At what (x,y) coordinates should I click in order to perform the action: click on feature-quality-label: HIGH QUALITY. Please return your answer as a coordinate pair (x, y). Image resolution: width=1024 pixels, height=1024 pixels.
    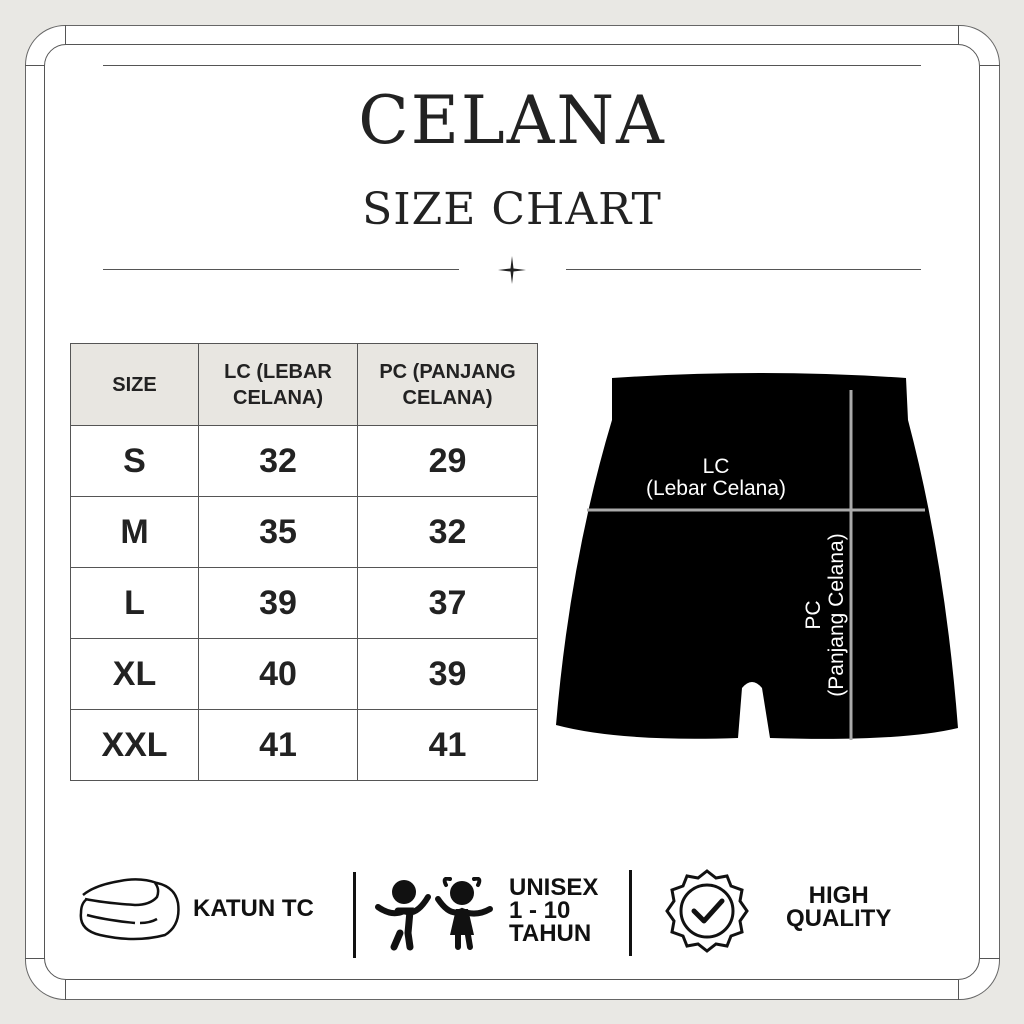
    Looking at the image, I should click on (839, 907).